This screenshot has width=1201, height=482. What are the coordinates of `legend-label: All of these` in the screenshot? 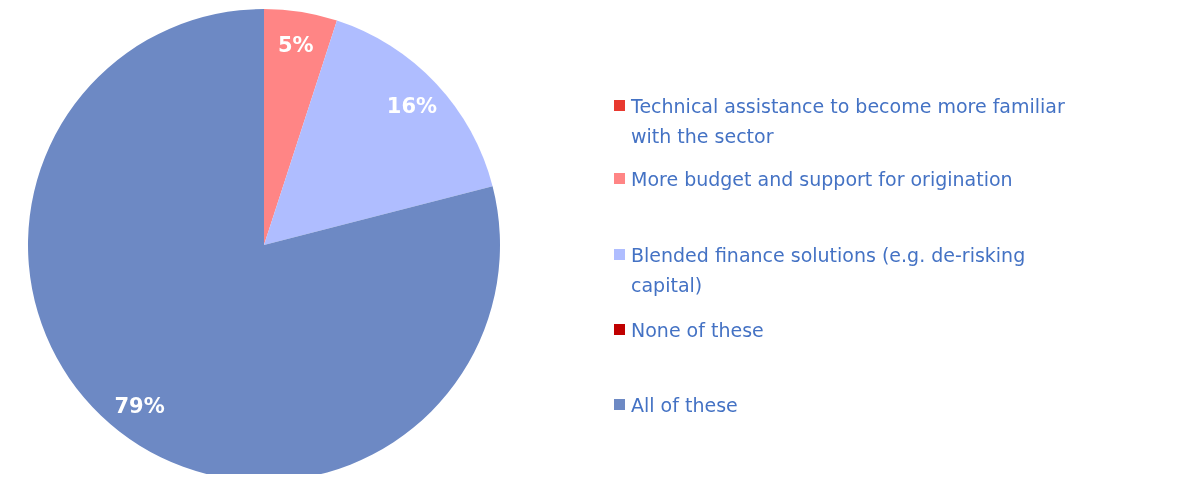 It's located at (684, 404).